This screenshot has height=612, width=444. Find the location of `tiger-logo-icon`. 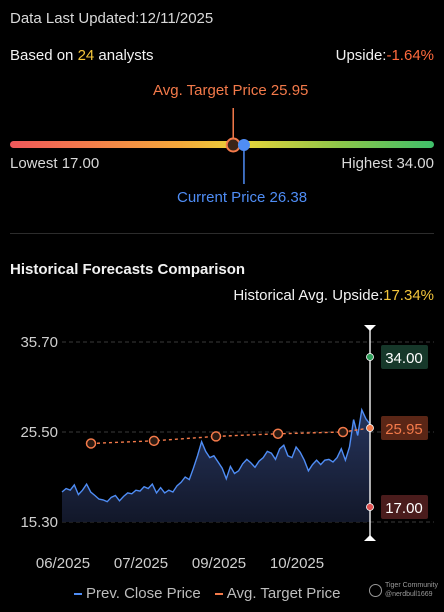

tiger-logo-icon is located at coordinates (375, 590).